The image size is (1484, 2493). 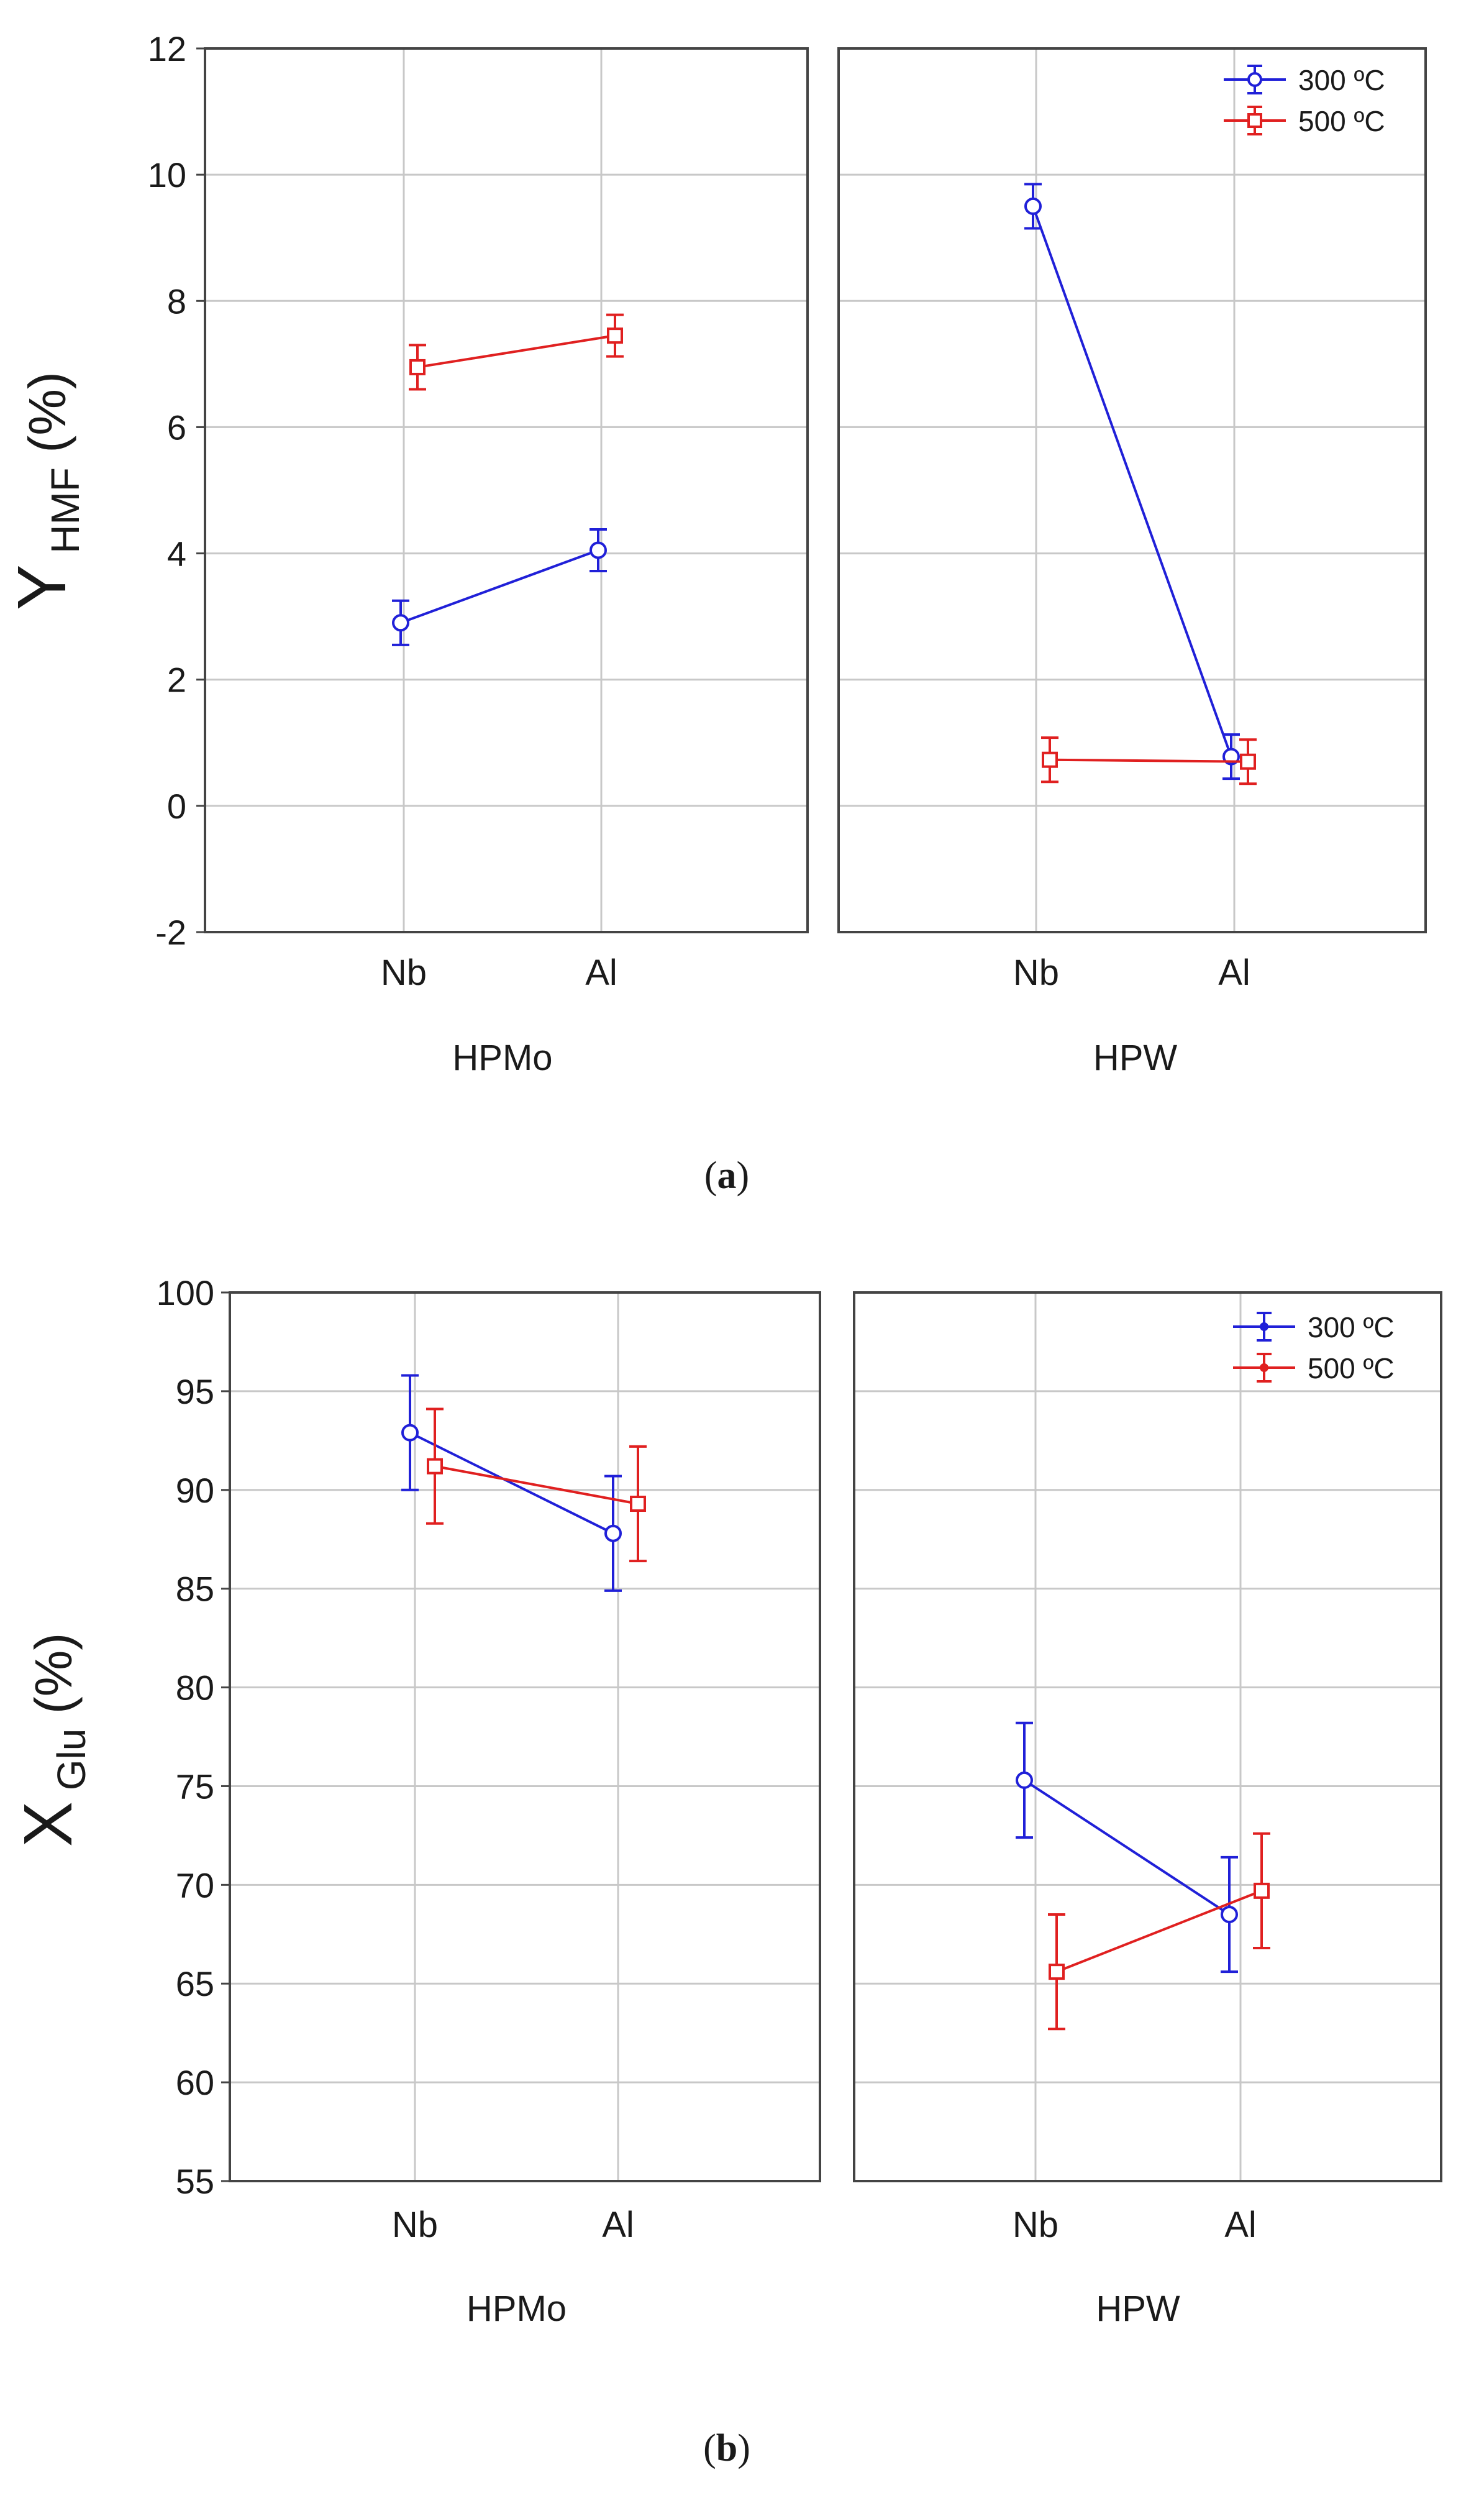 I want to click on y-tick-label: 8, so click(x=177, y=301).